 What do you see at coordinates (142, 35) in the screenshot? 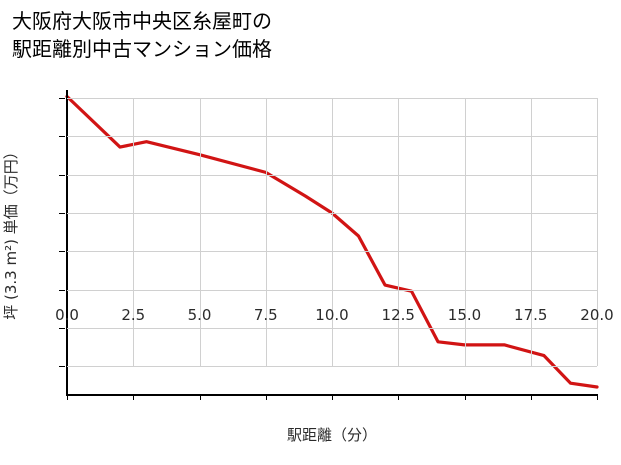
I see `chart-title: 大阪府大阪市中央区糸屋町の 駅距離別中古マンション価格` at bounding box center [142, 35].